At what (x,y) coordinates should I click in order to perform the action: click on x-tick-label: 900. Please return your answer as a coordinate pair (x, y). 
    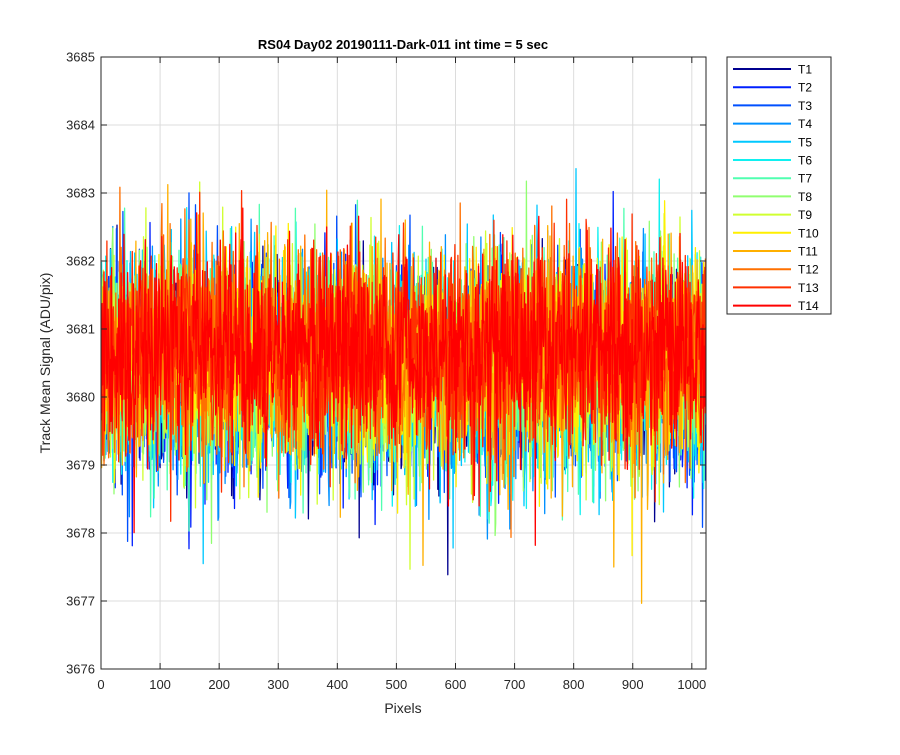
    Looking at the image, I should click on (633, 684).